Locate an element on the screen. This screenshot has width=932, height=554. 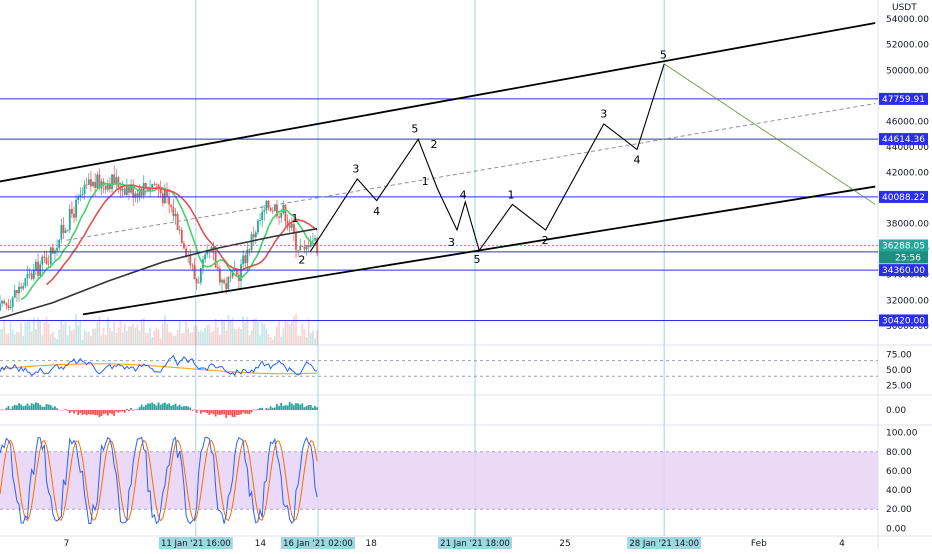
time-highlight-label: 11 Jan '21 16:00 is located at coordinates (196, 544).